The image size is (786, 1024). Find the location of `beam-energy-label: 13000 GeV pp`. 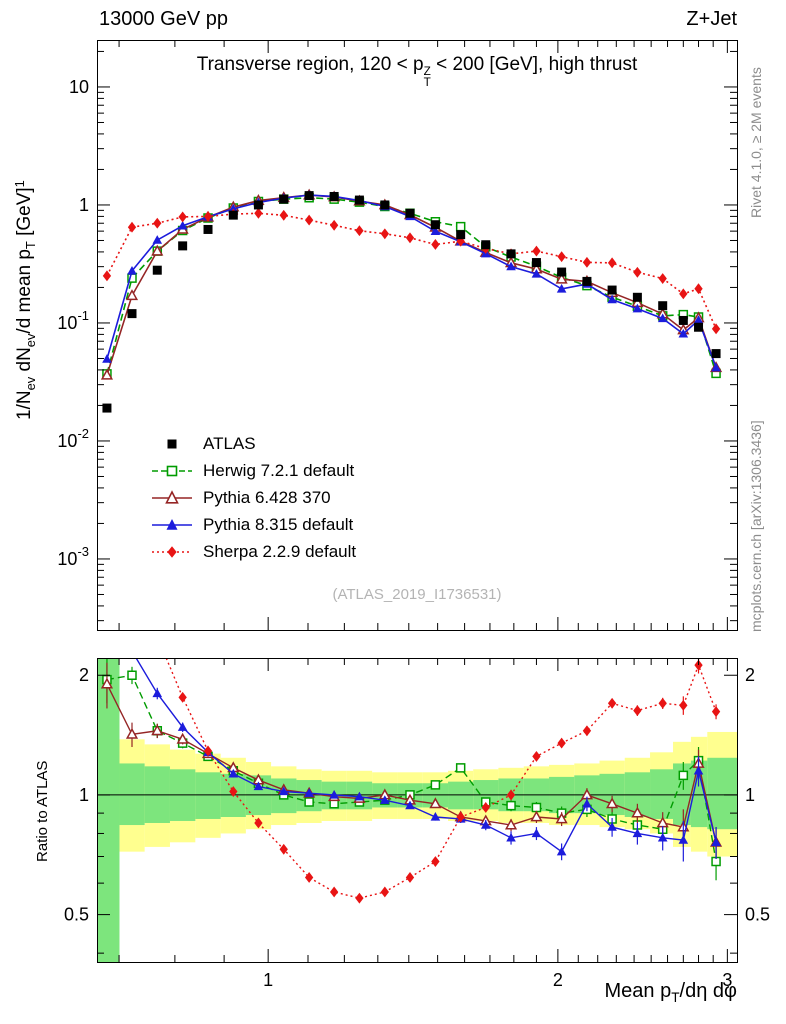

beam-energy-label: 13000 GeV pp is located at coordinates (163, 19).